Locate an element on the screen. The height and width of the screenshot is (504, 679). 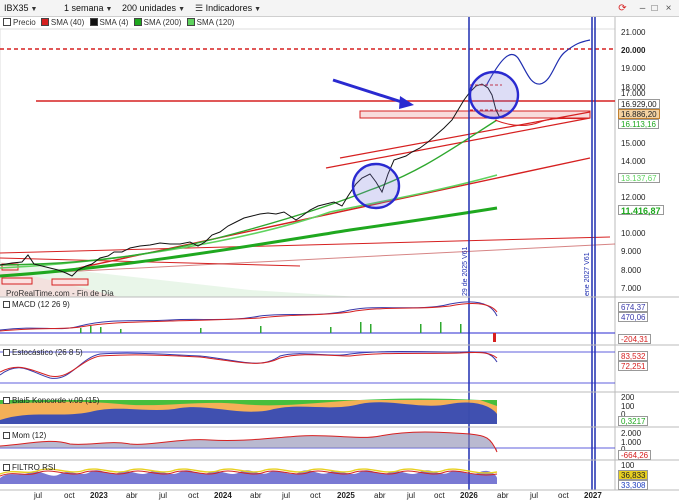
price-tick: 20.000 is located at coordinates (633, 50).